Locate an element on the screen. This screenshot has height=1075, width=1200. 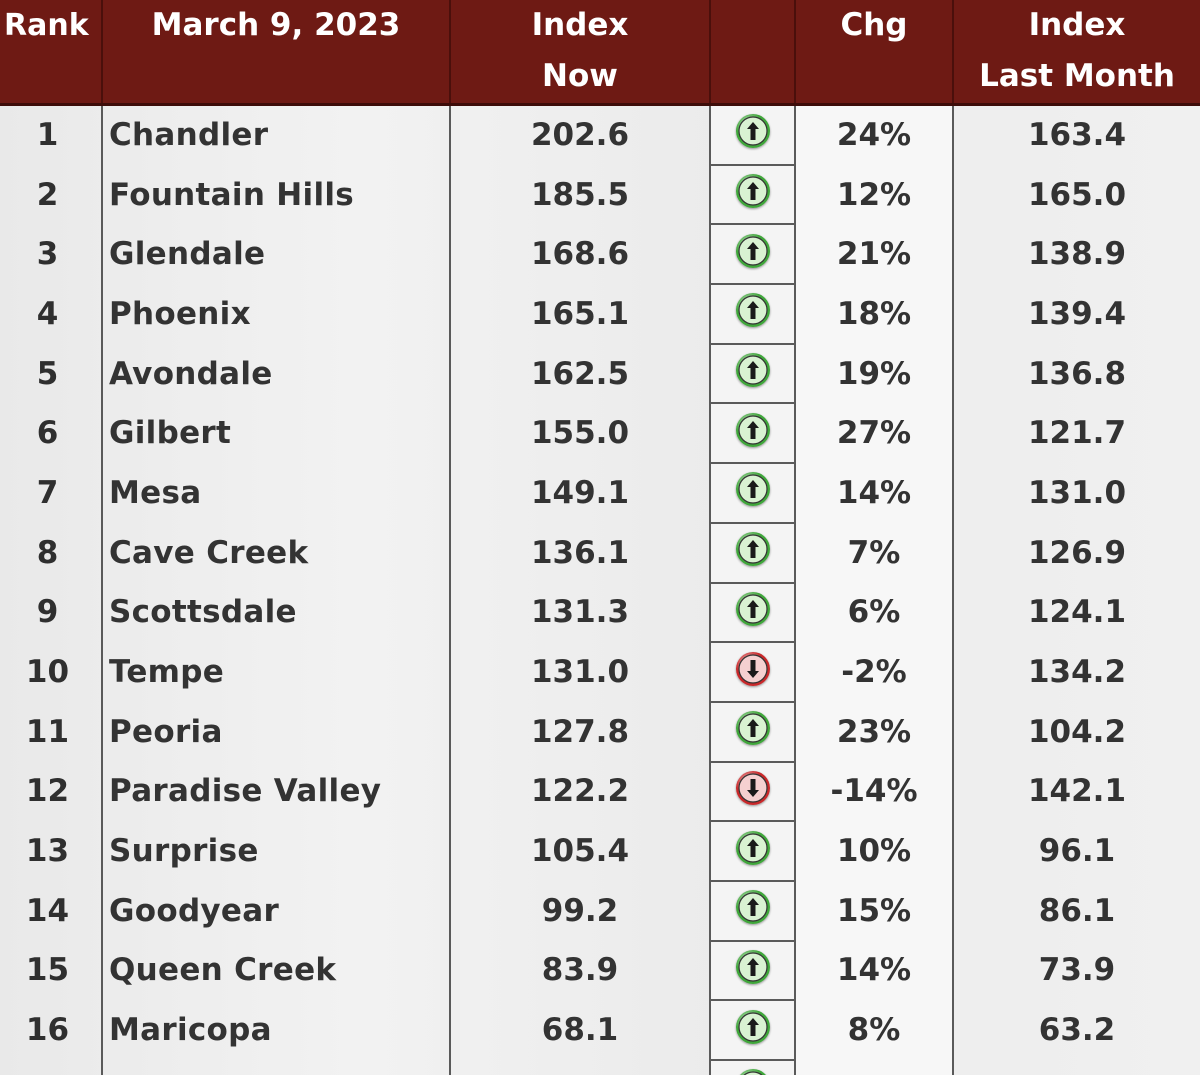
city-cell: Queen Creek is located at coordinates (276, 970).